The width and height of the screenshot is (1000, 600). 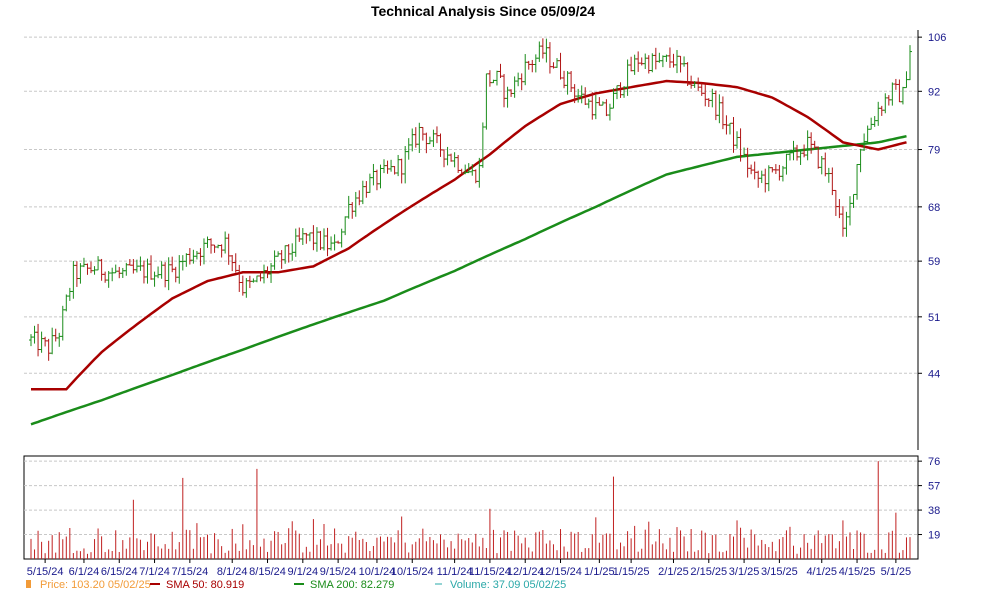 What do you see at coordinates (934, 262) in the screenshot?
I see `price-tick-label: 59` at bounding box center [934, 262].